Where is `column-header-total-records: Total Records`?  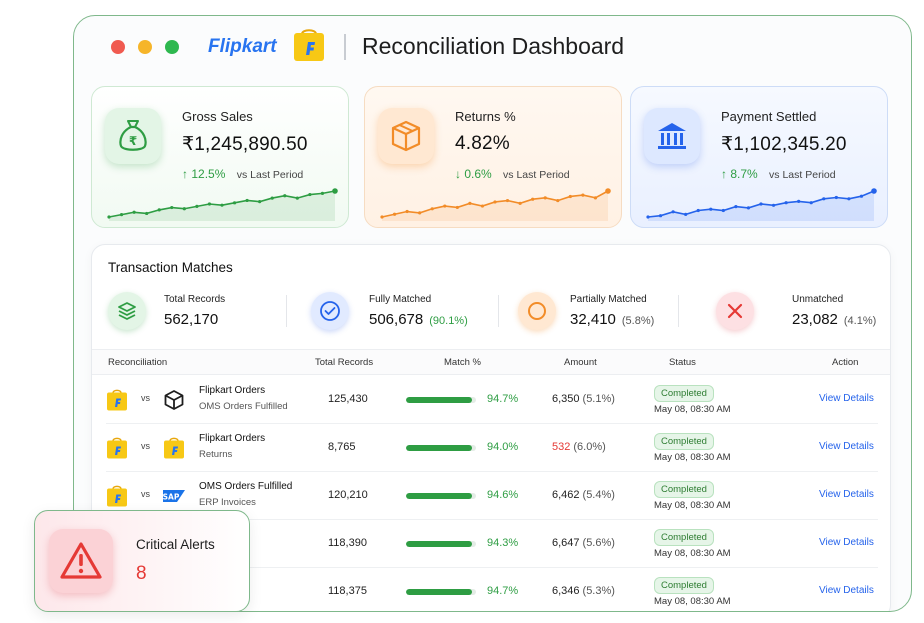 column-header-total-records: Total Records is located at coordinates (344, 362).